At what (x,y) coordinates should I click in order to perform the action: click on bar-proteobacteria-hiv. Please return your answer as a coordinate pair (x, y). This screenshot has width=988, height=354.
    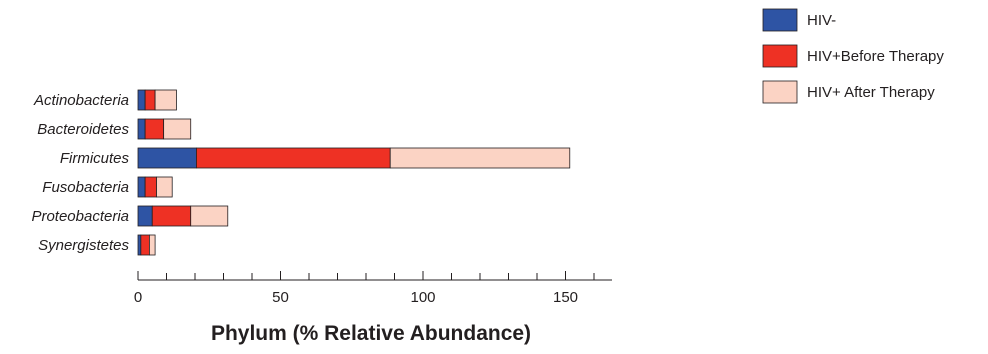
    Looking at the image, I should click on (145, 216).